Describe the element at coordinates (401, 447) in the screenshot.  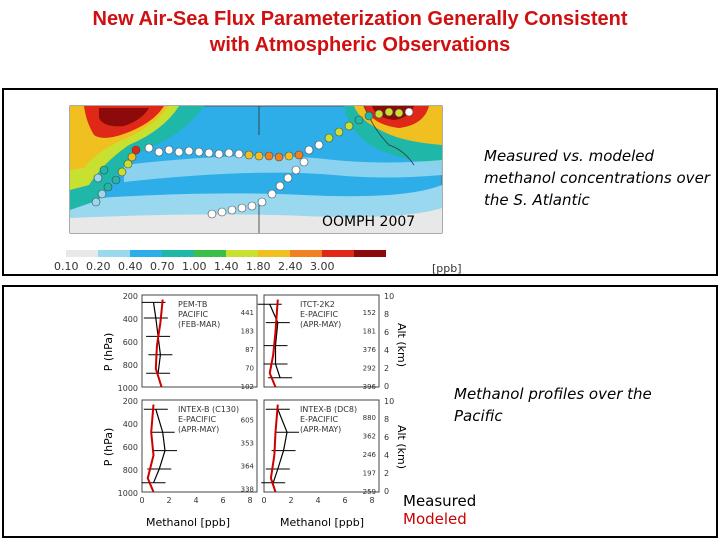
I see `y-right-label-bottom: Alt (km)` at that location.